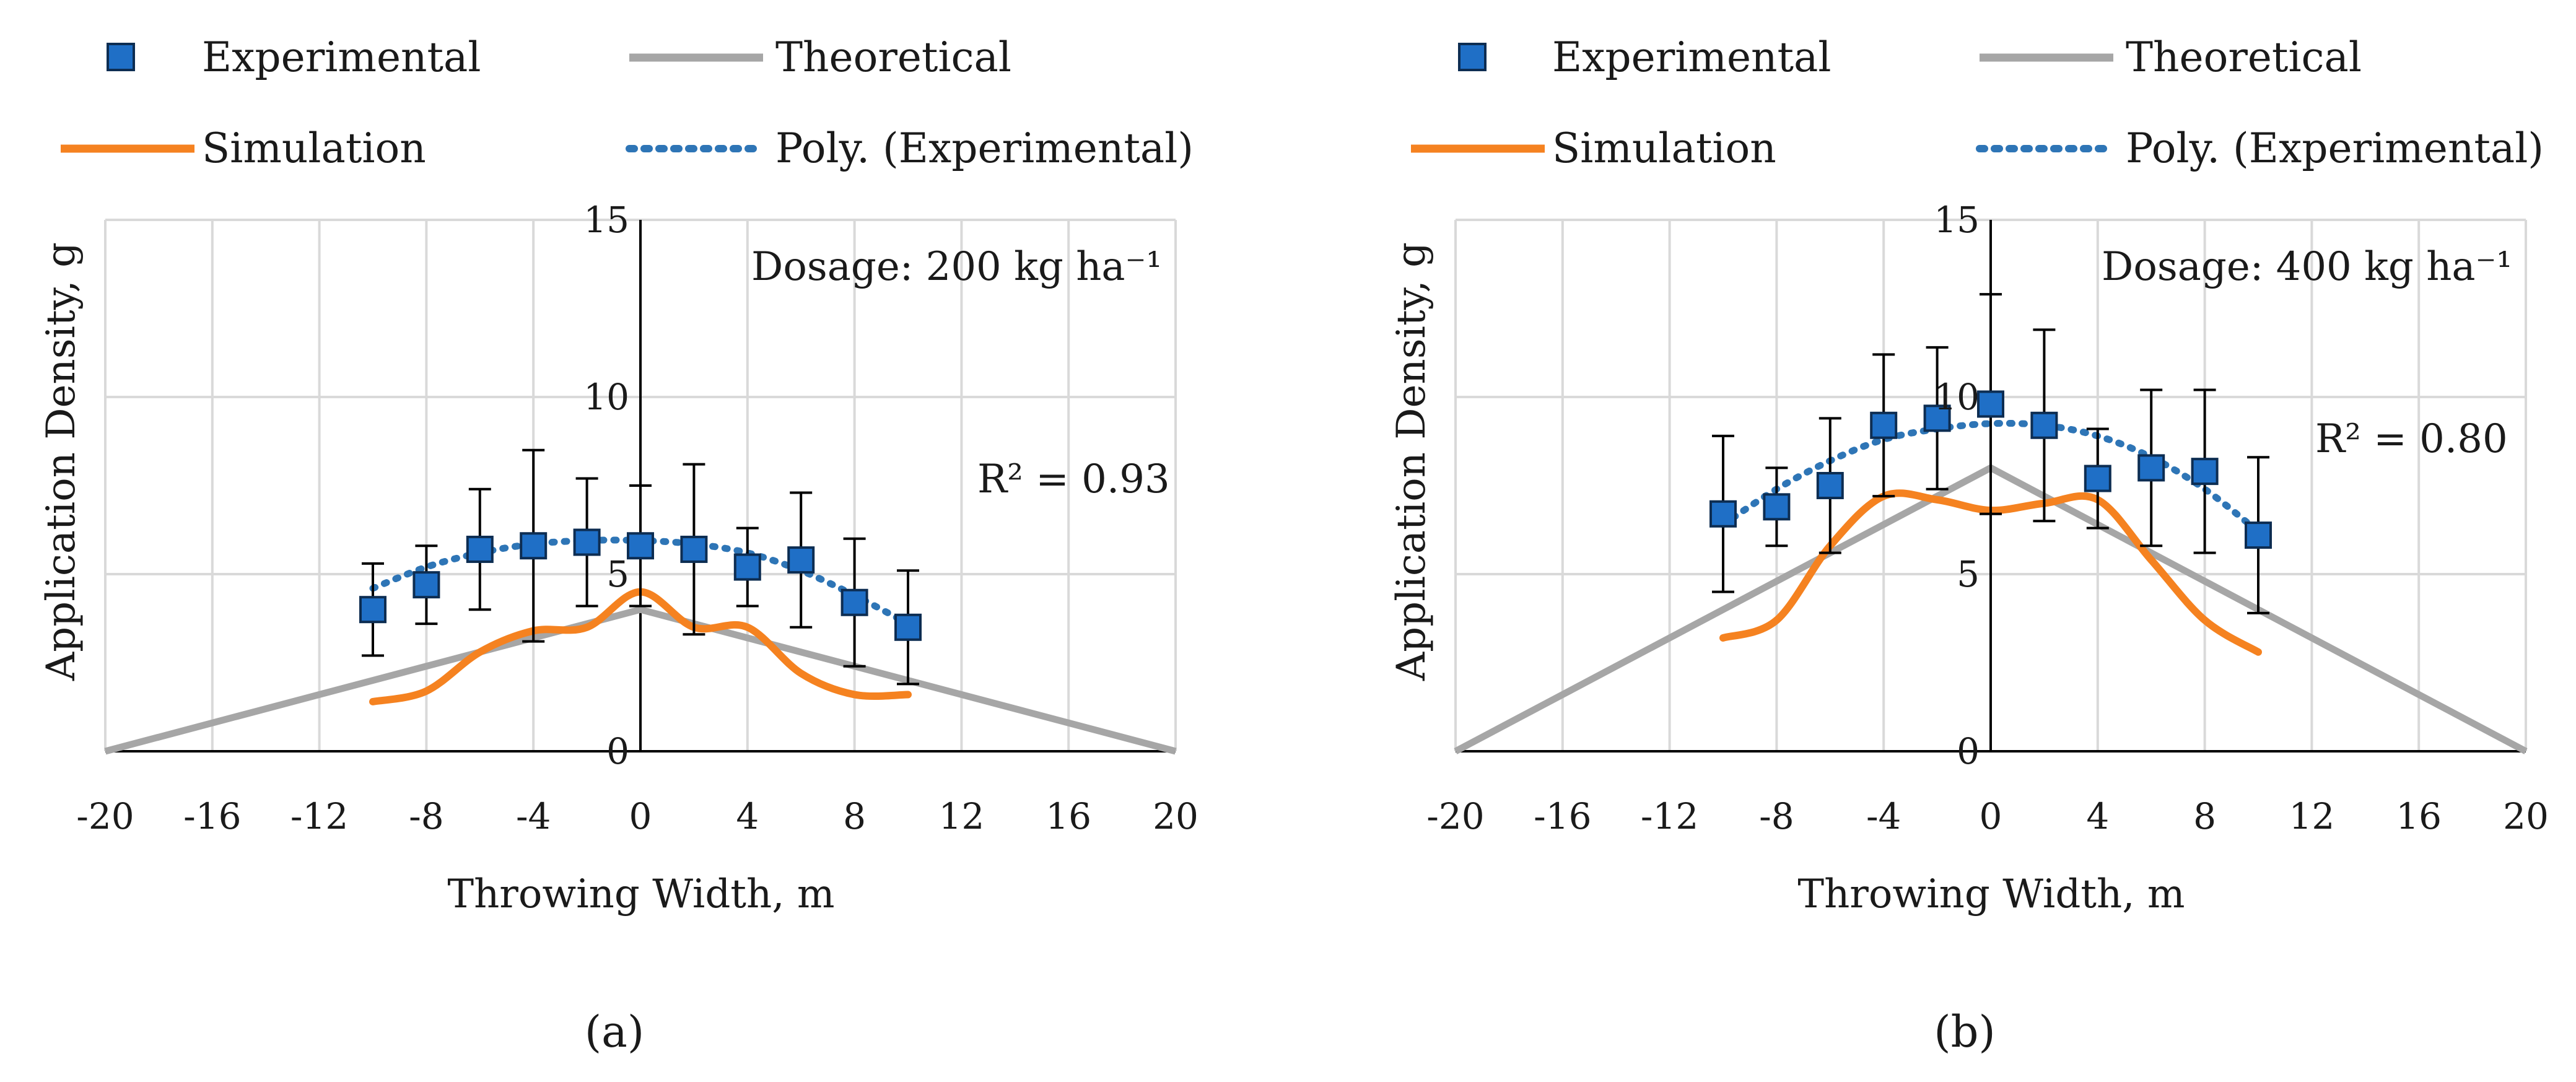 Image resolution: width=2576 pixels, height=1082 pixels. Describe the element at coordinates (614, 1031) in the screenshot. I see `panel-caption: (a)` at that location.